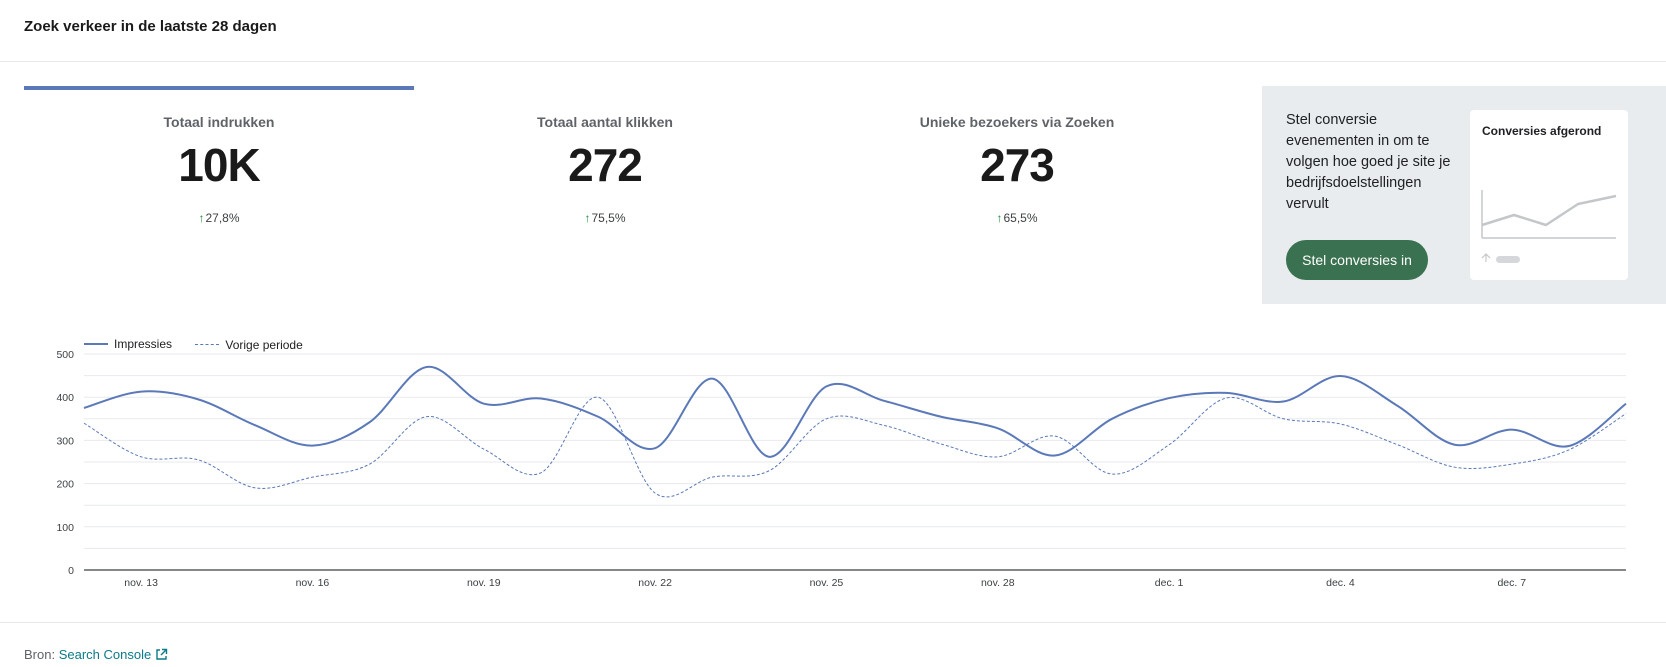  I want to click on x-tick-label: nov. 22, so click(655, 583).